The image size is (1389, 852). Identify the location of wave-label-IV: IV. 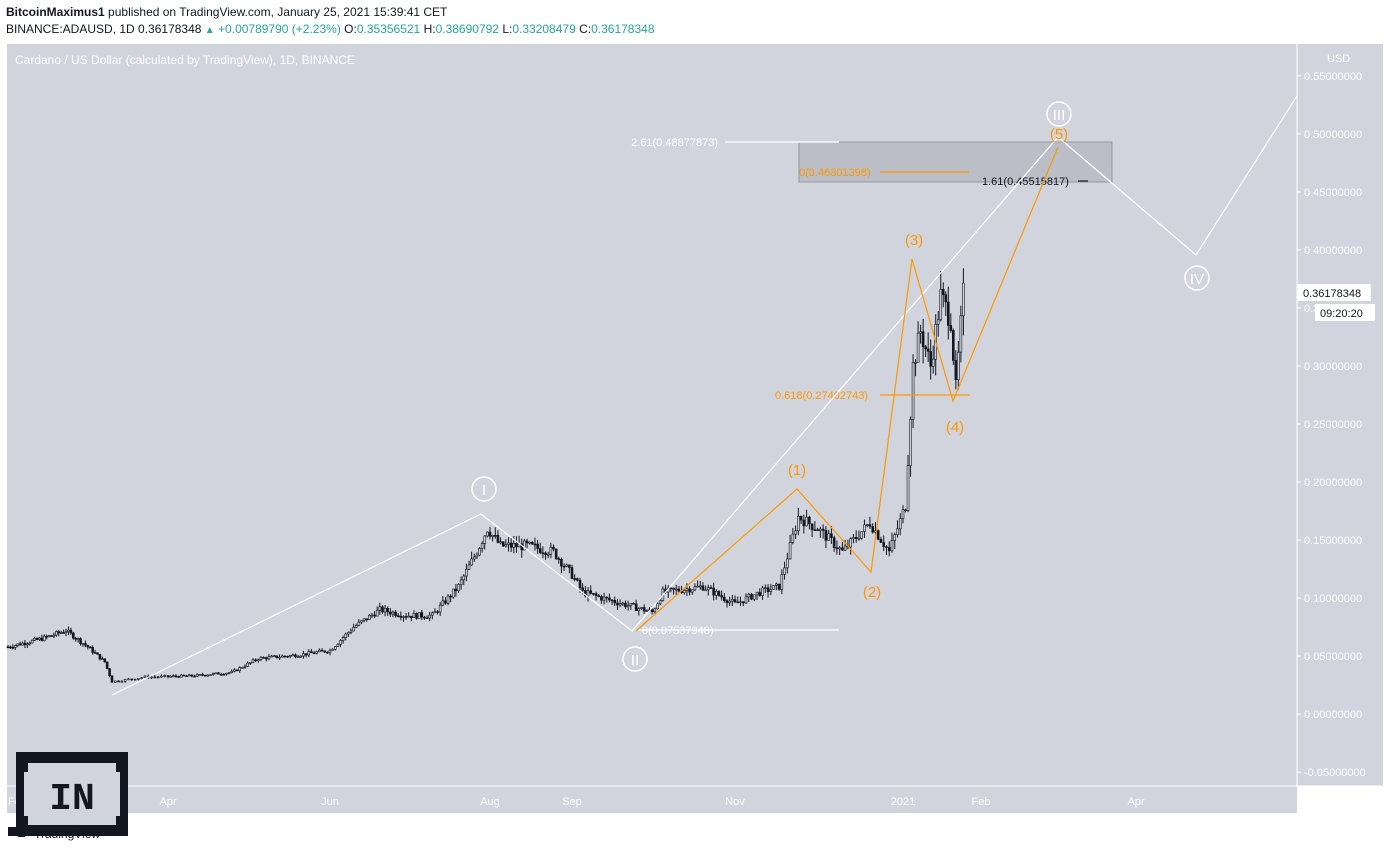
(1197, 278).